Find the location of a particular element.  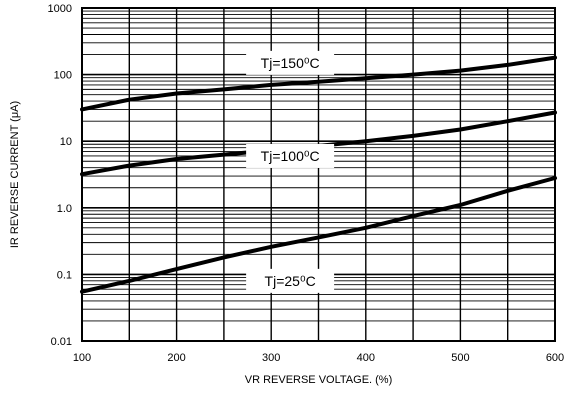

x-tick-label: 600 is located at coordinates (555, 358).